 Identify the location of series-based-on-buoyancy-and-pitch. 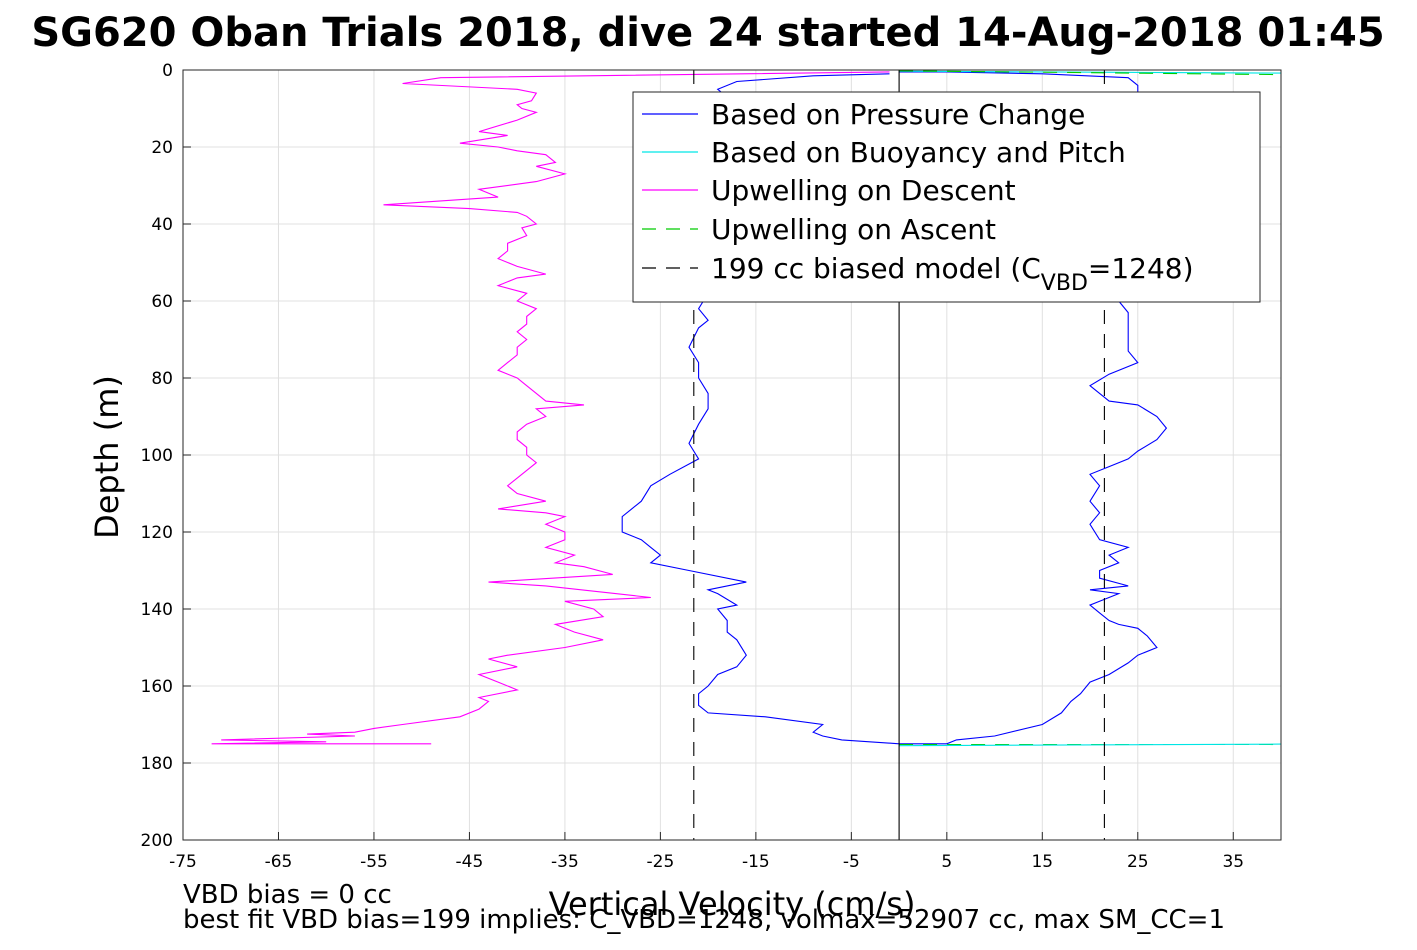
(1090, 72).